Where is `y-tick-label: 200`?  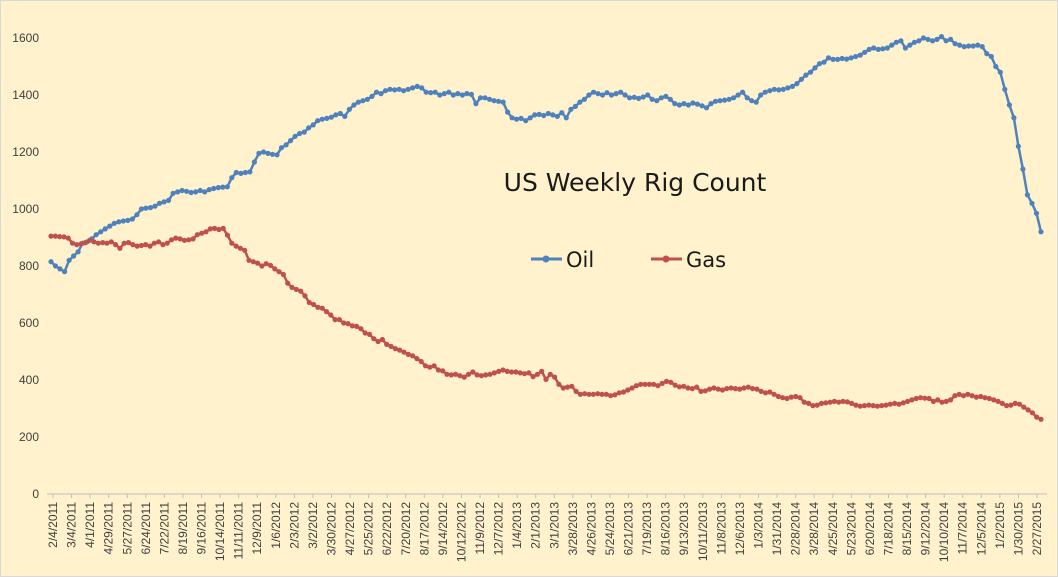
y-tick-label: 200 is located at coordinates (29, 437).